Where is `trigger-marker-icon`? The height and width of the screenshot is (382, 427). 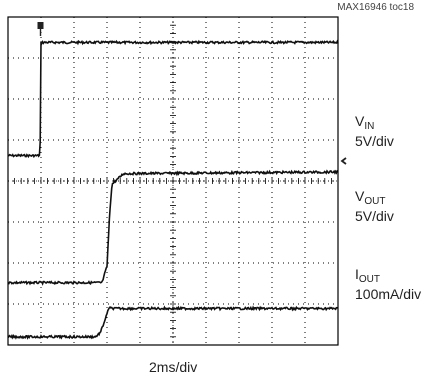
trigger-marker-icon is located at coordinates (40, 29).